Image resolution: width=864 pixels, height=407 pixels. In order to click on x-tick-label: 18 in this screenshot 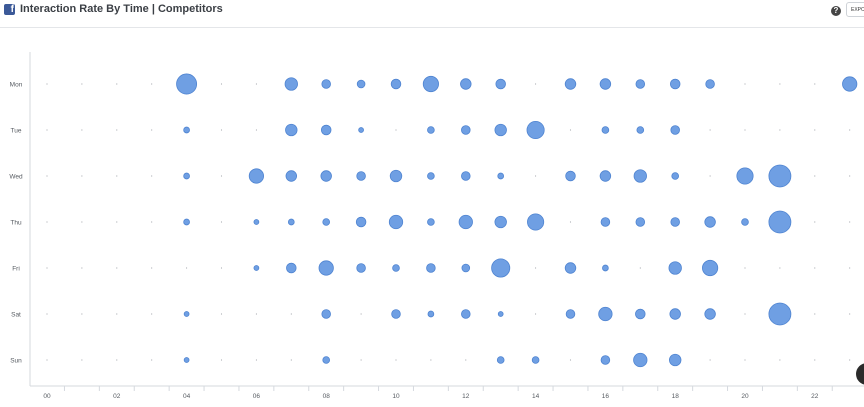, I will do `click(676, 396)`.